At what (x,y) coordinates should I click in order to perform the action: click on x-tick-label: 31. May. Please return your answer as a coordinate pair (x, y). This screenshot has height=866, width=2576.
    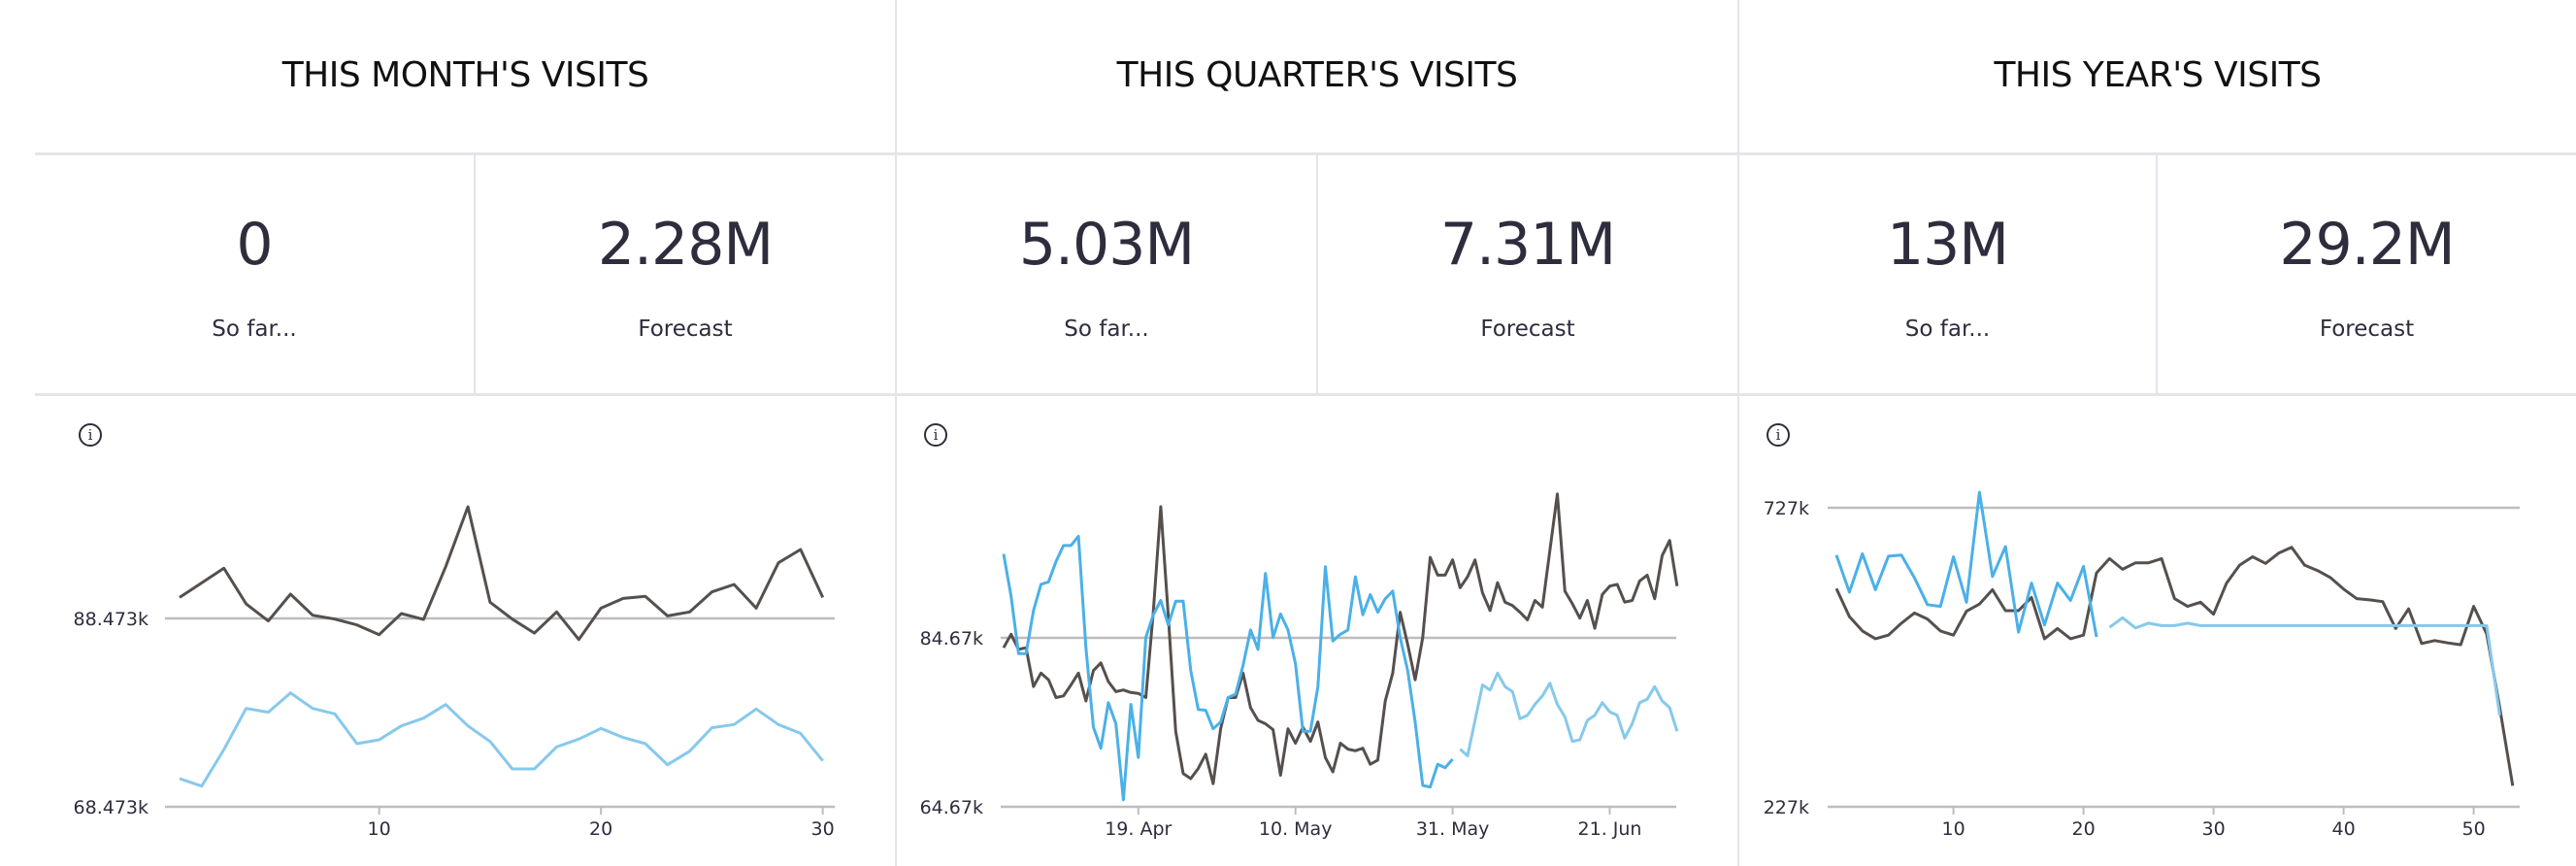
    Looking at the image, I should click on (1453, 829).